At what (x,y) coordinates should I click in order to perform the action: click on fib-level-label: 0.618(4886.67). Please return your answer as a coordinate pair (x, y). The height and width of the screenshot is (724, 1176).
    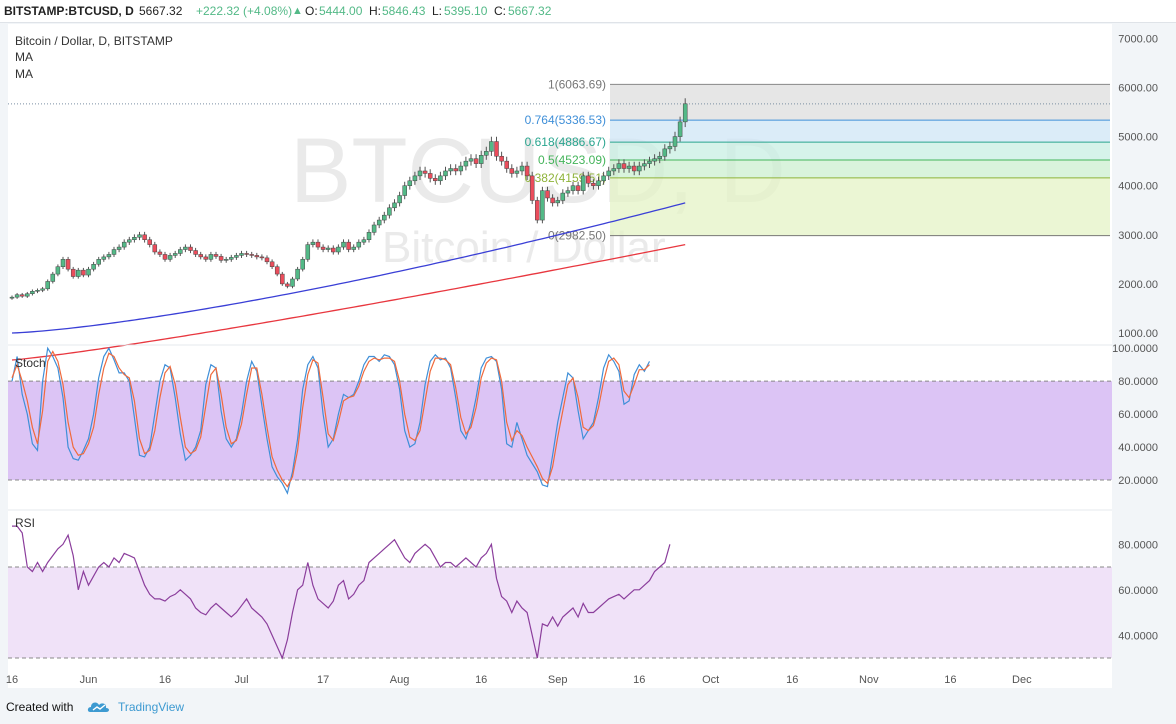
    Looking at the image, I should click on (565, 142).